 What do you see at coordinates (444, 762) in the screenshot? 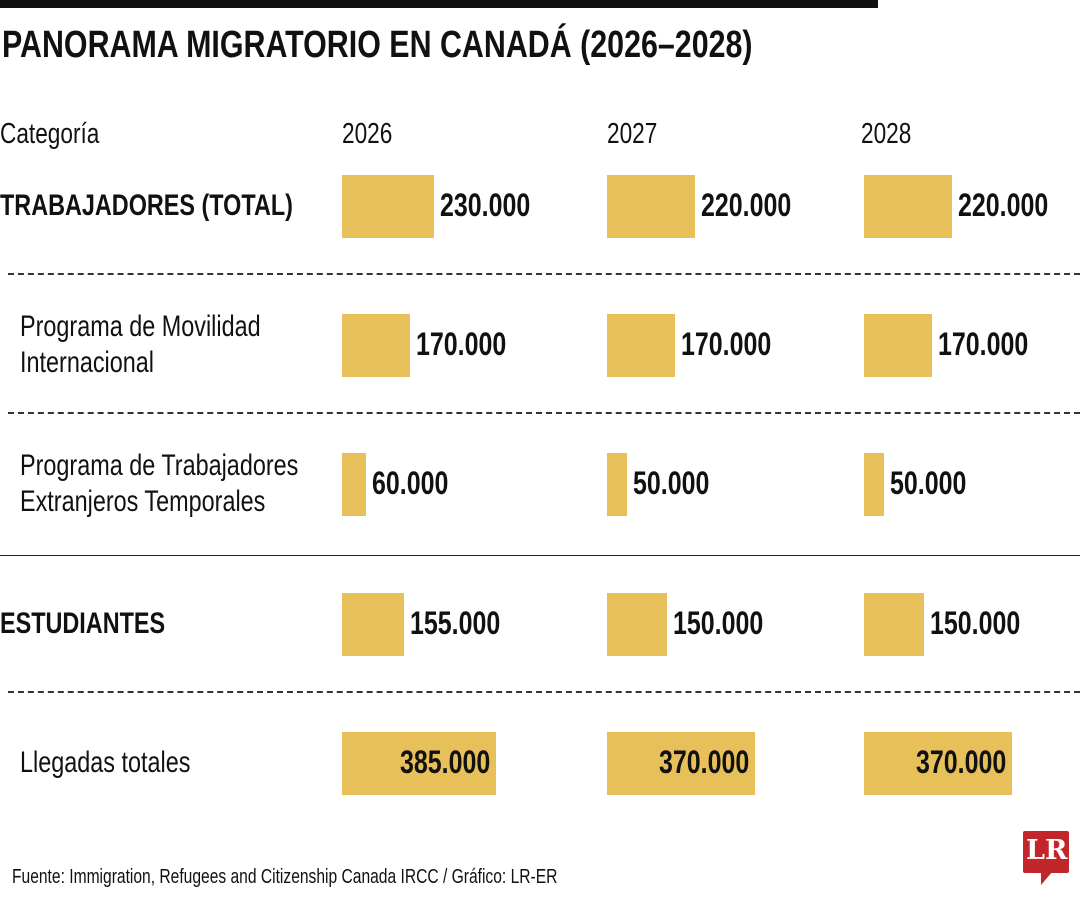
I see `data-label: 385.000` at bounding box center [444, 762].